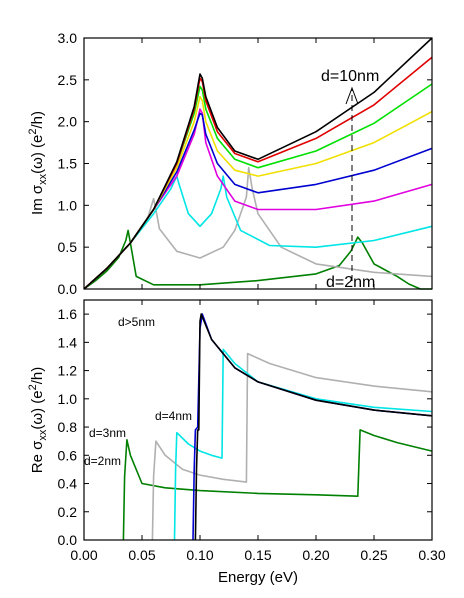 This screenshot has width=464, height=598. Describe the element at coordinates (350, 282) in the screenshot. I see `annotation-d2nm-top: d=2nm` at that location.